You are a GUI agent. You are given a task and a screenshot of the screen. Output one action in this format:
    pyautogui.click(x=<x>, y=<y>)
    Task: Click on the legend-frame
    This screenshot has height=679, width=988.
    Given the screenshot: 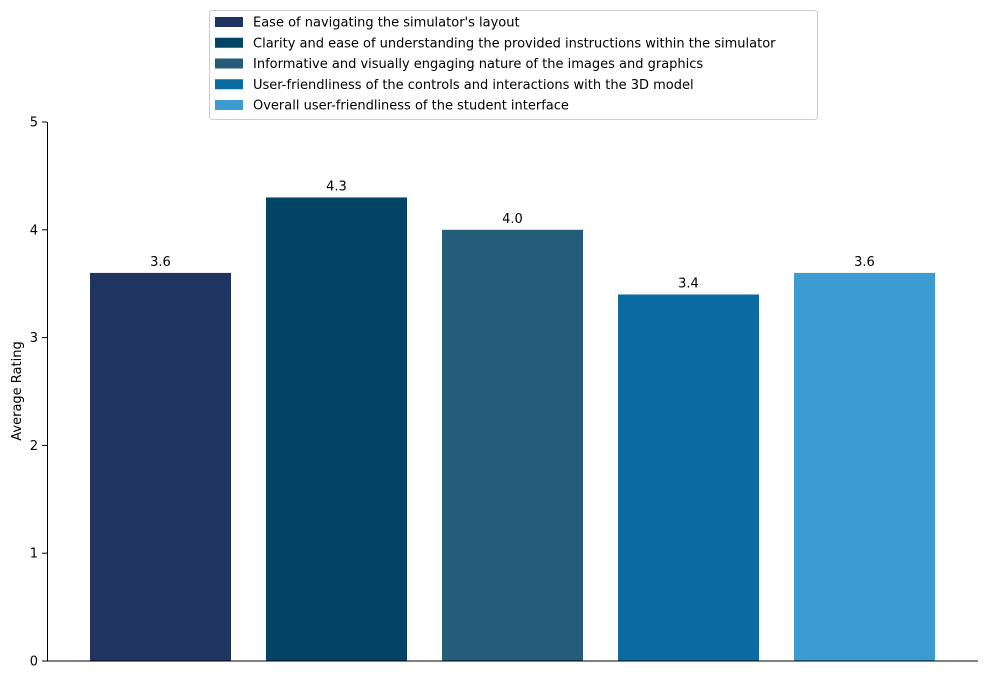 What is the action you would take?
    pyautogui.click(x=513, y=65)
    